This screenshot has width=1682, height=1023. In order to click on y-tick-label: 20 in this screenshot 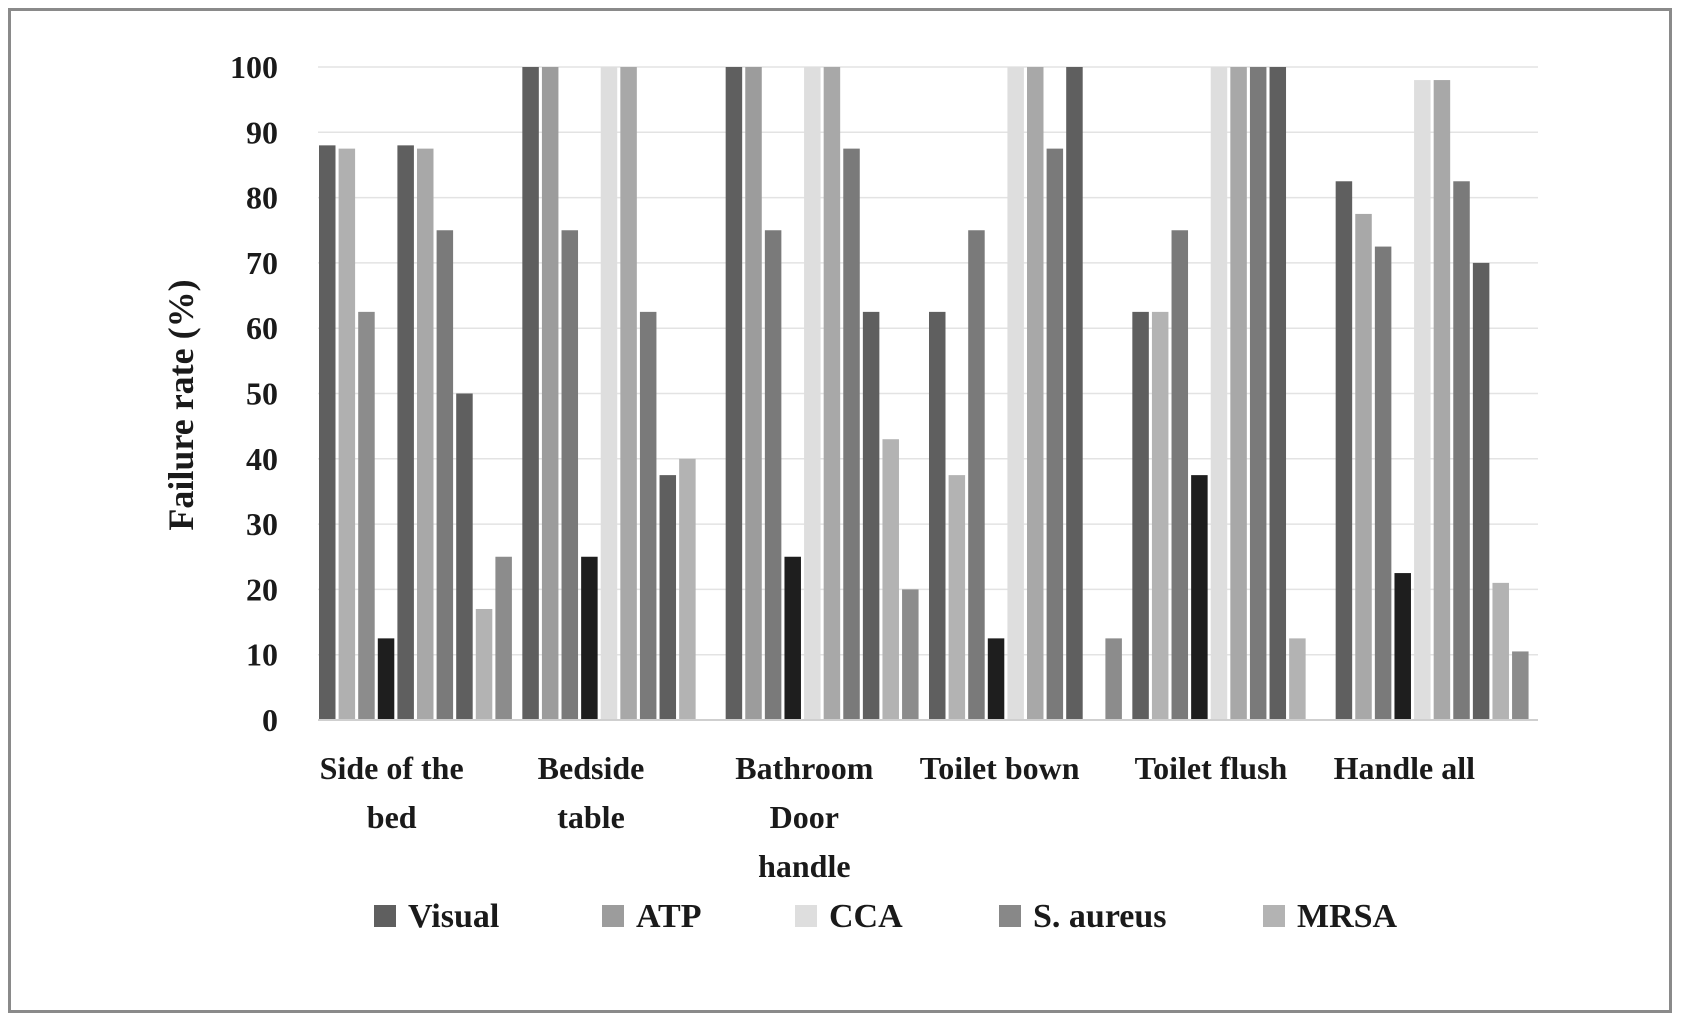, I will do `click(262, 589)`.